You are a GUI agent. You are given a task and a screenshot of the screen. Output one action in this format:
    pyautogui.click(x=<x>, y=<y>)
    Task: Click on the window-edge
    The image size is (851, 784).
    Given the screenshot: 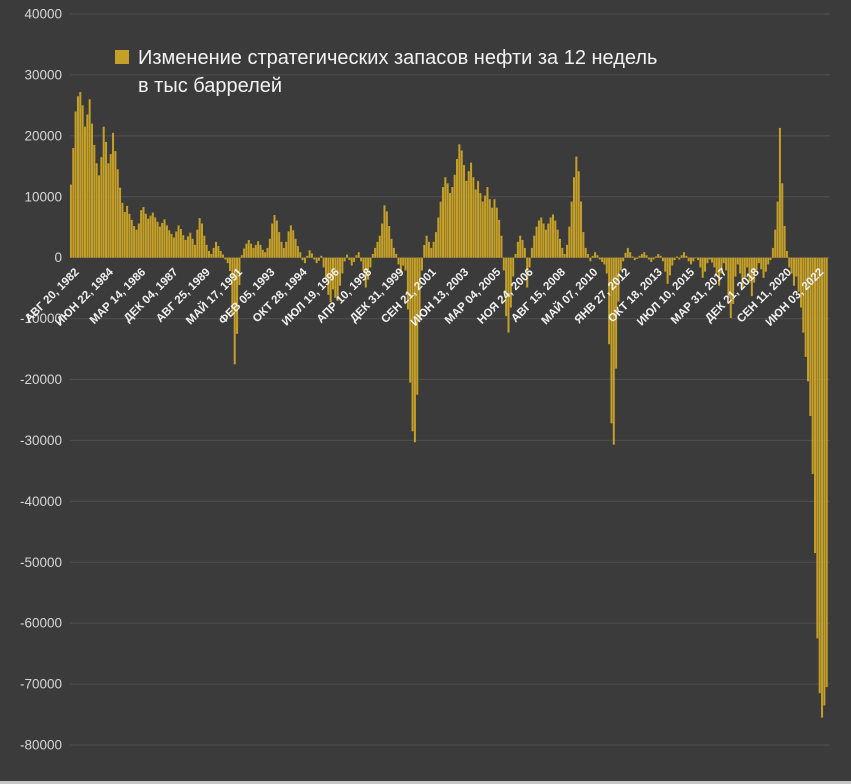 What is the action you would take?
    pyautogui.click(x=425, y=782)
    